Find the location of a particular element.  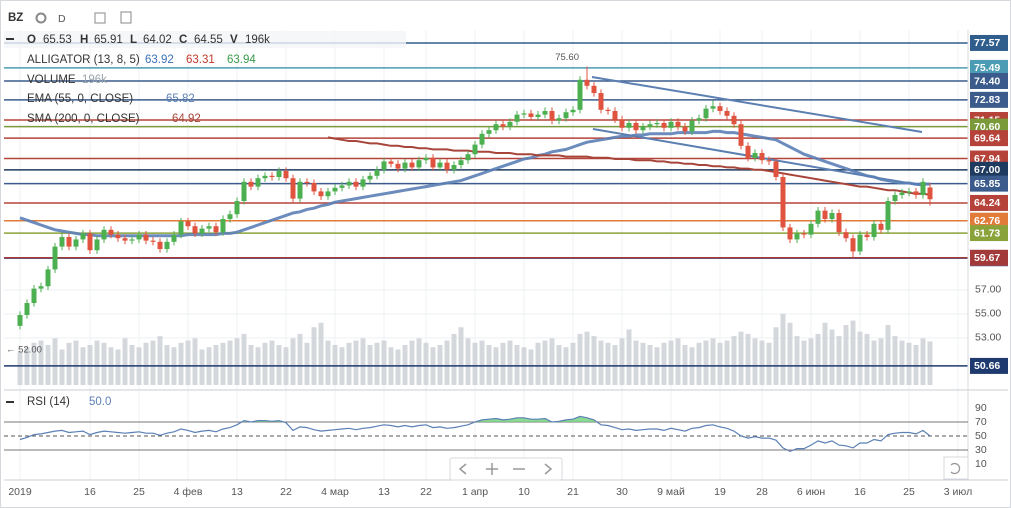

x-tick-label: 13 is located at coordinates (384, 492).